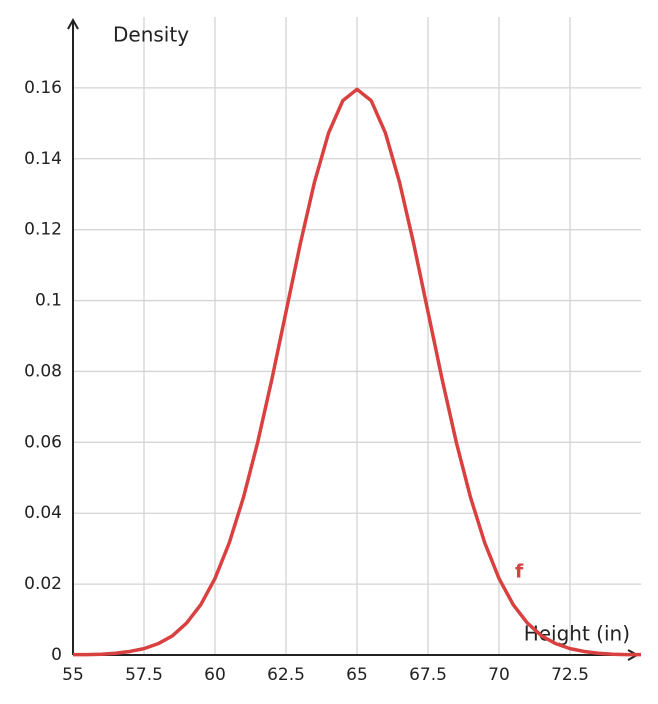 The width and height of the screenshot is (658, 704). Describe the element at coordinates (43, 513) in the screenshot. I see `y-tick-label: 0.04` at that location.